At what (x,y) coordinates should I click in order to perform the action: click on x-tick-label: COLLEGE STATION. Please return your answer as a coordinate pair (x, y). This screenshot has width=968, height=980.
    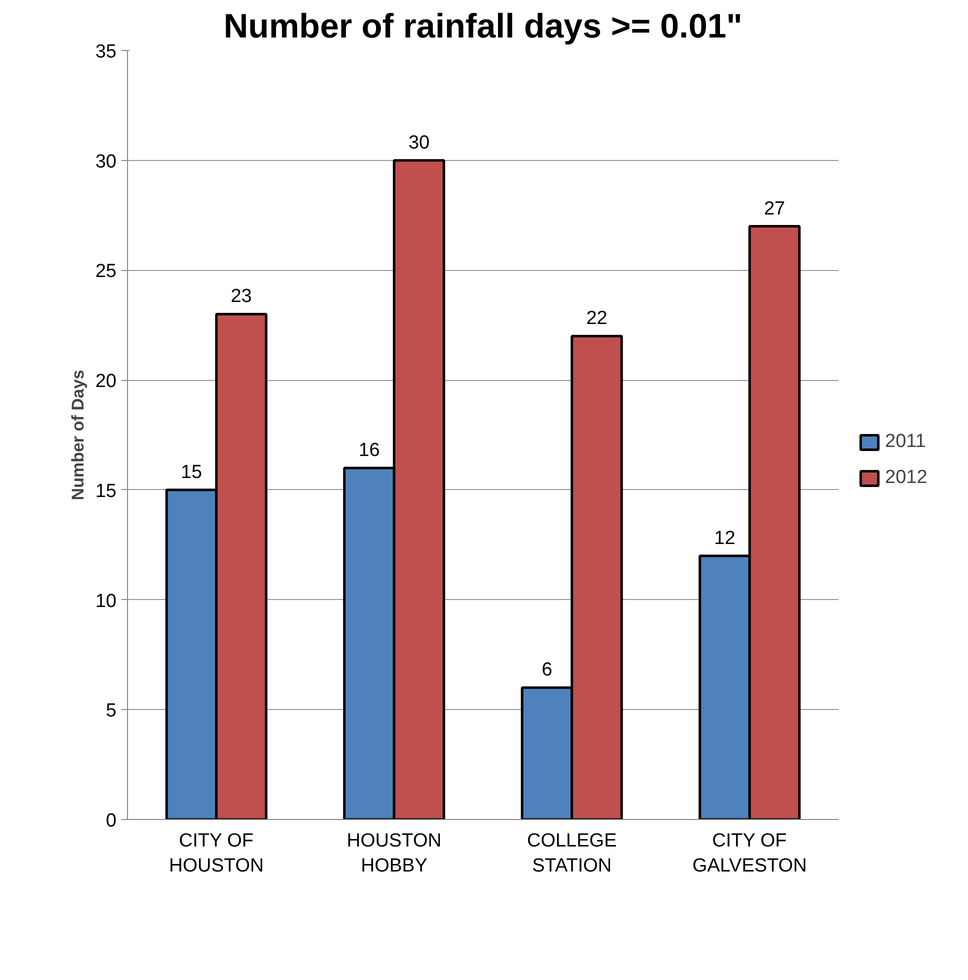
    Looking at the image, I should click on (571, 853).